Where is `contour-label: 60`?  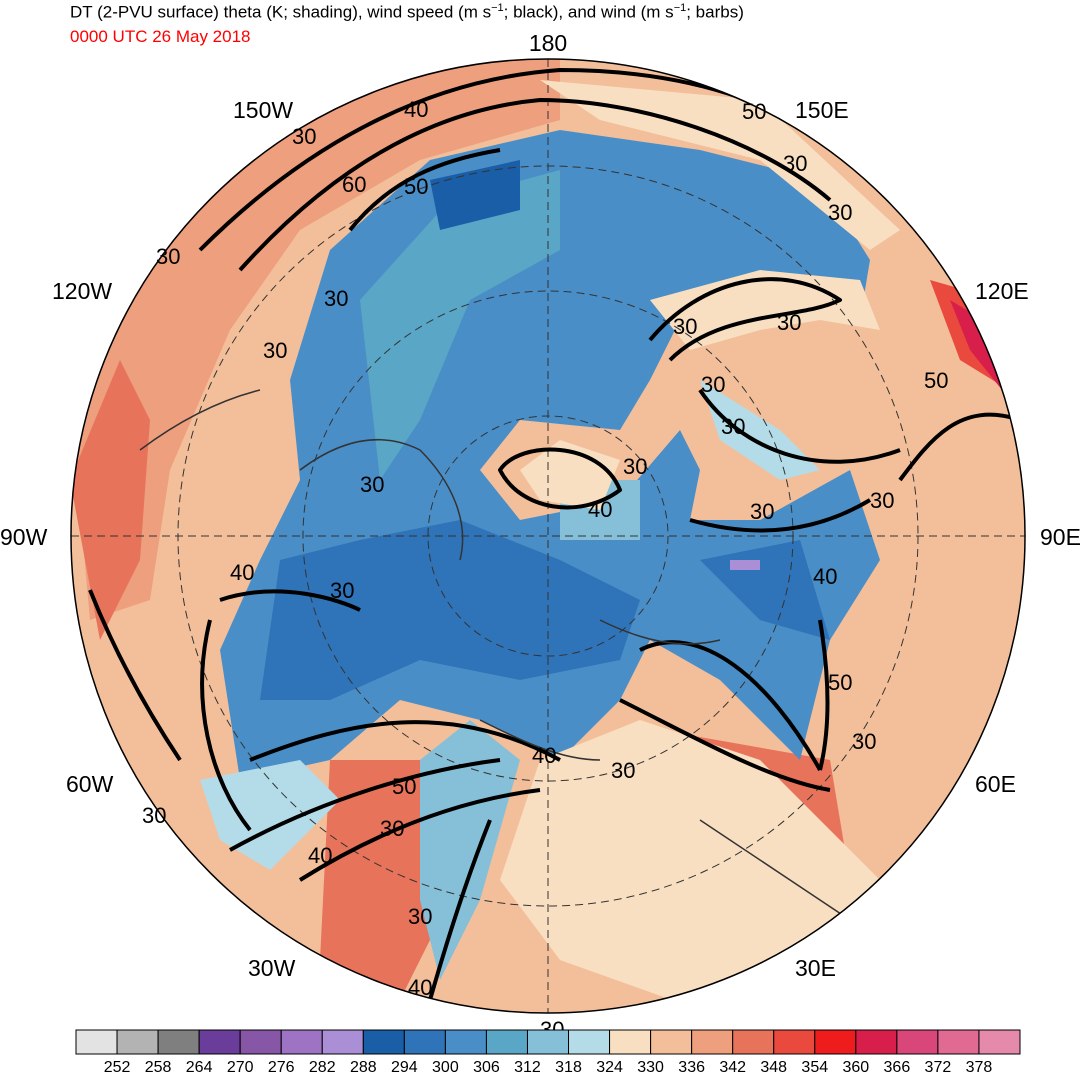
contour-label: 60 is located at coordinates (354, 184).